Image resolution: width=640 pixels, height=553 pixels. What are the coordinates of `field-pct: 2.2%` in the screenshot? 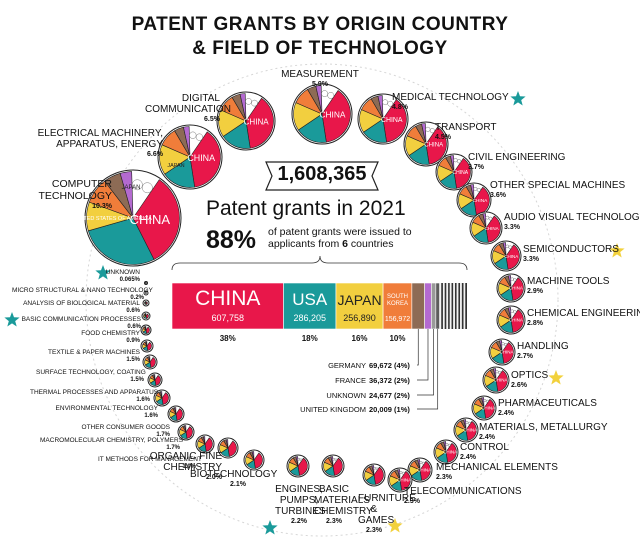 It's located at (299, 521).